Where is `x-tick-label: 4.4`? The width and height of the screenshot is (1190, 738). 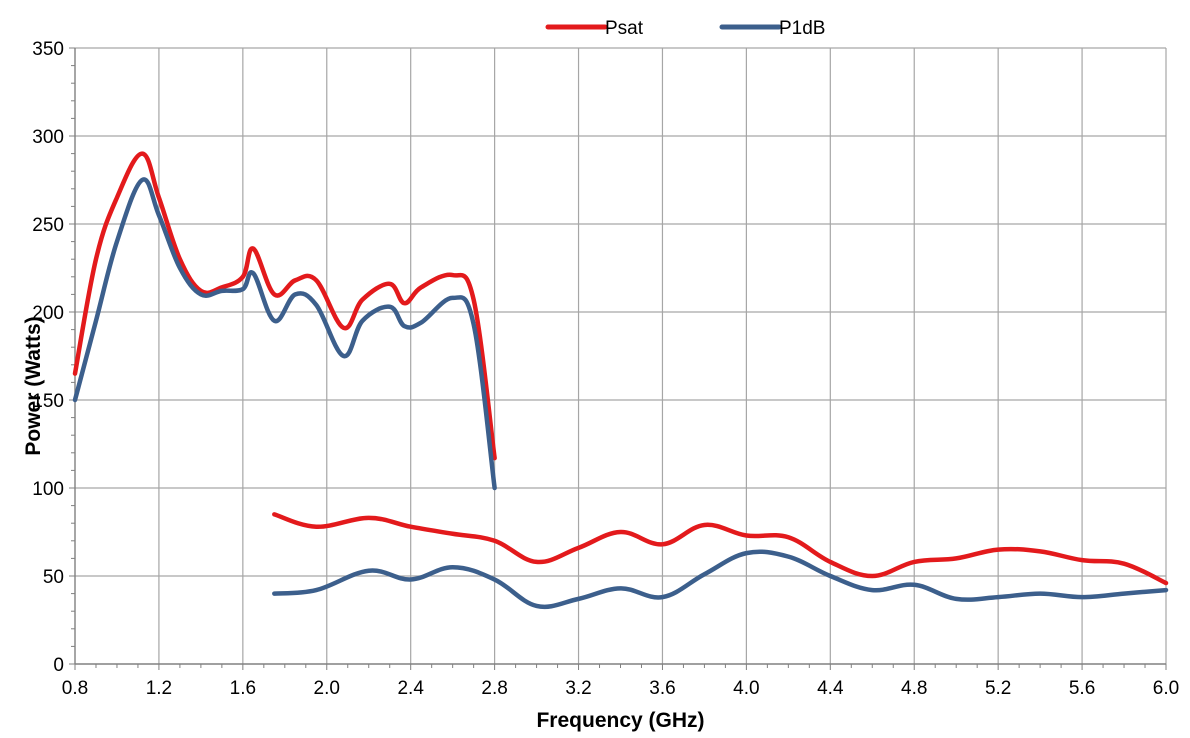
x-tick-label: 4.4 is located at coordinates (830, 688).